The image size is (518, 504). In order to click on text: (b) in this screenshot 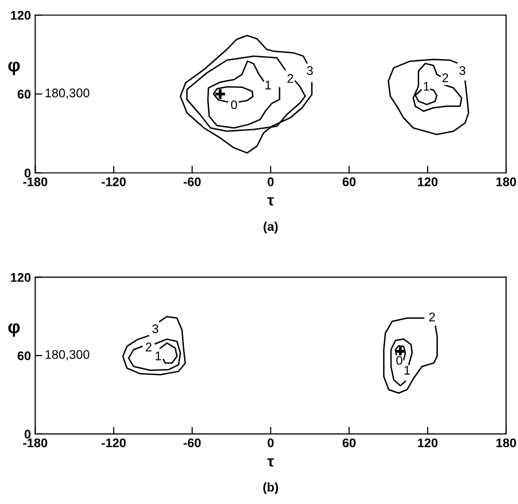, I will do `click(270, 488)`.